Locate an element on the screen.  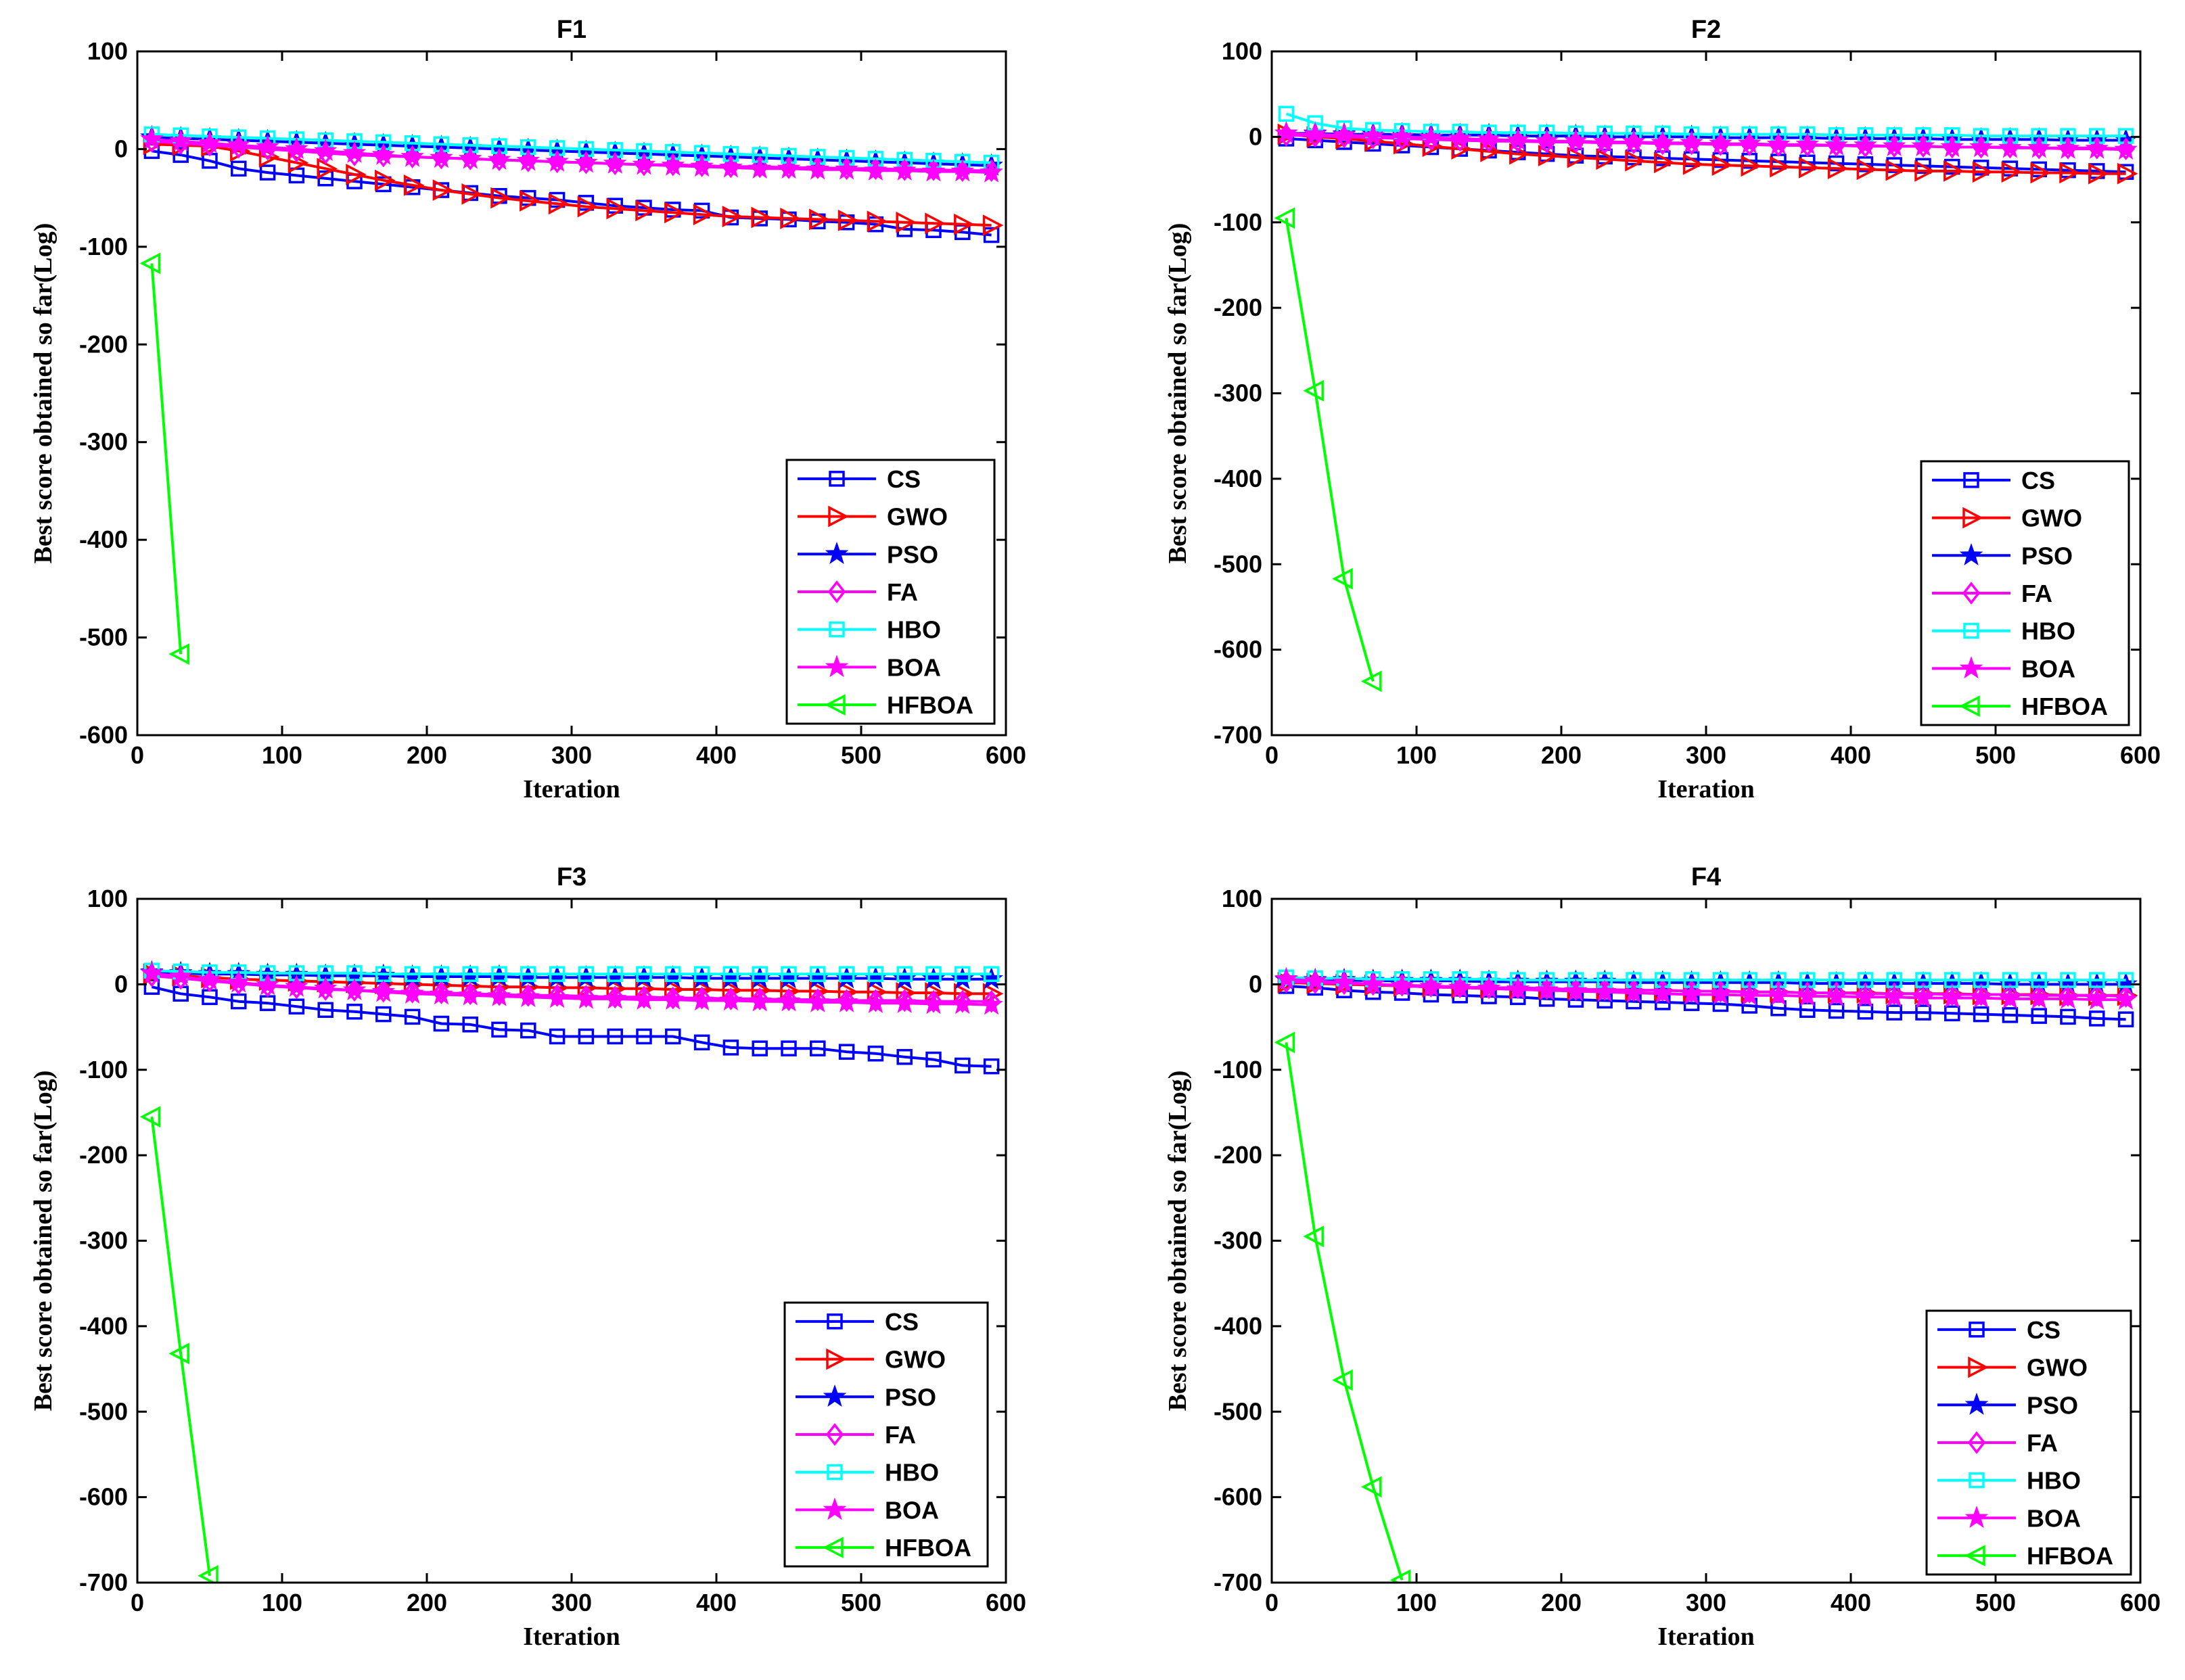
legend-label: BOA is located at coordinates (2048, 668).